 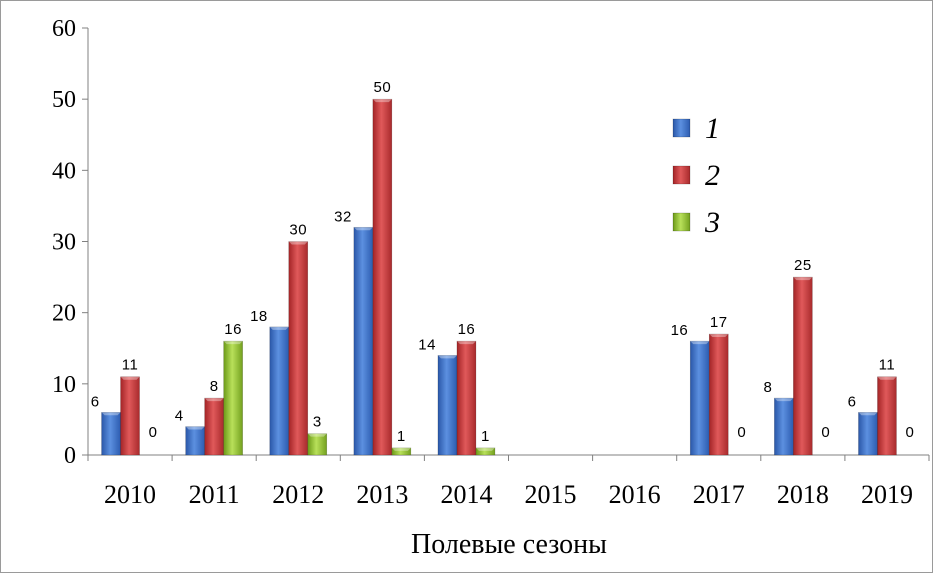 I want to click on x-tick-label: 2015, so click(x=551, y=494).